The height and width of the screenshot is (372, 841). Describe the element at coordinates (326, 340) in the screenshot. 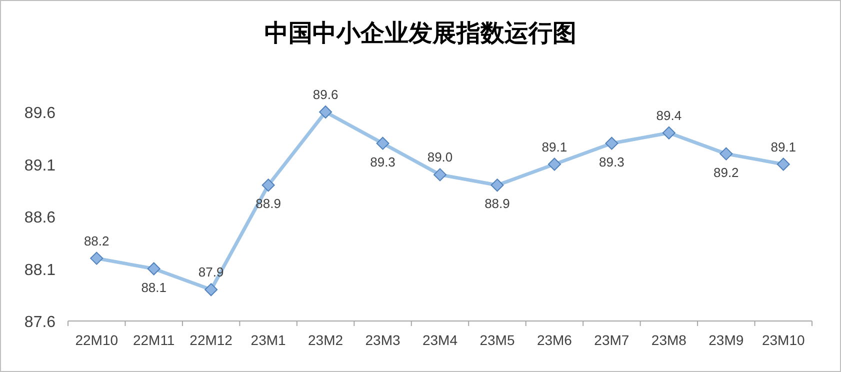

I see `x-tick-label: 23M2` at that location.